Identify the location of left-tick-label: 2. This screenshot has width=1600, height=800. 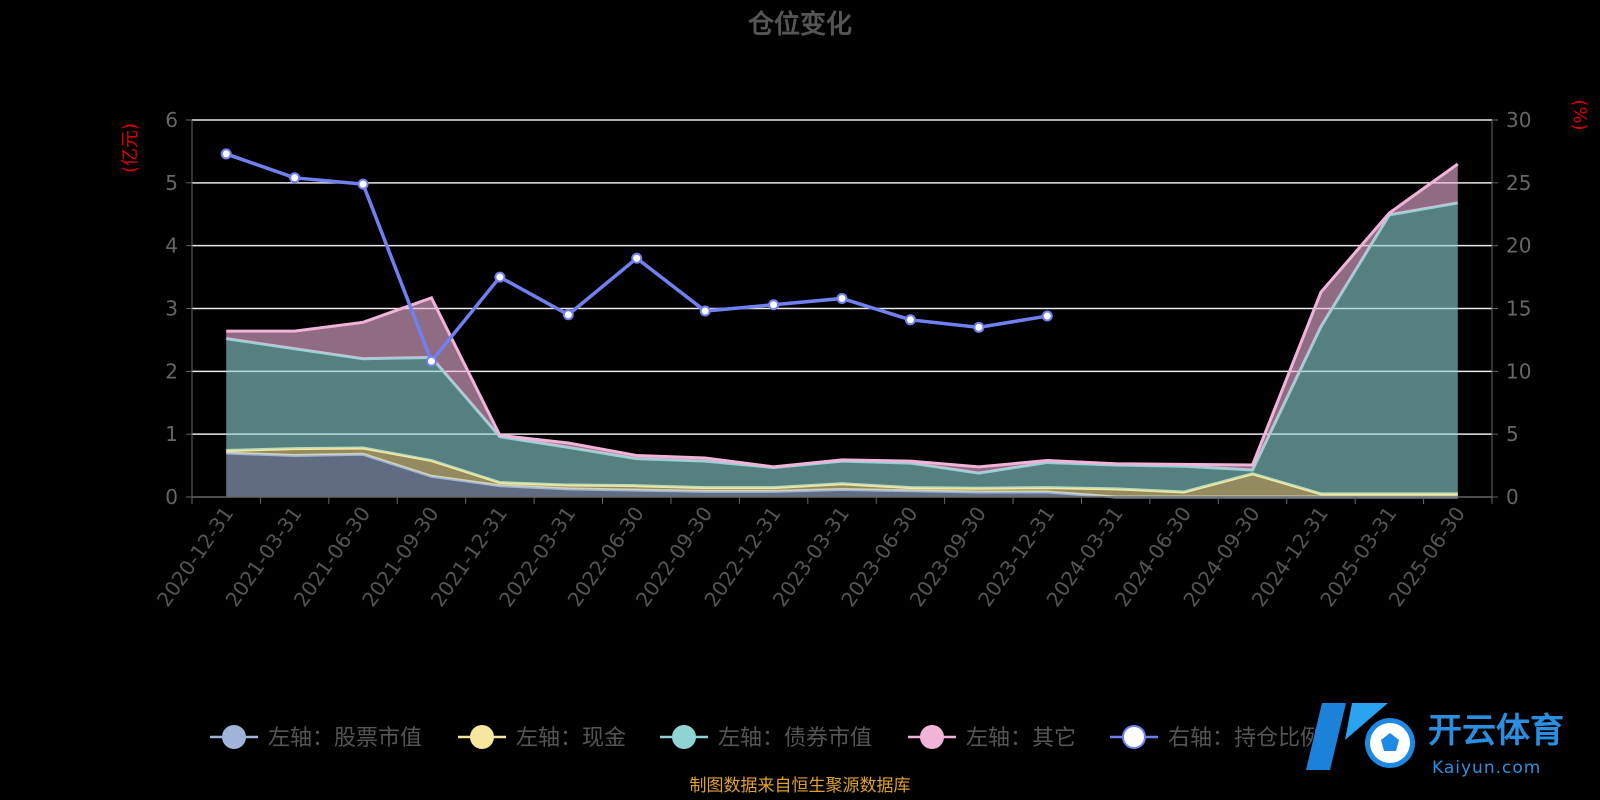
(171, 371).